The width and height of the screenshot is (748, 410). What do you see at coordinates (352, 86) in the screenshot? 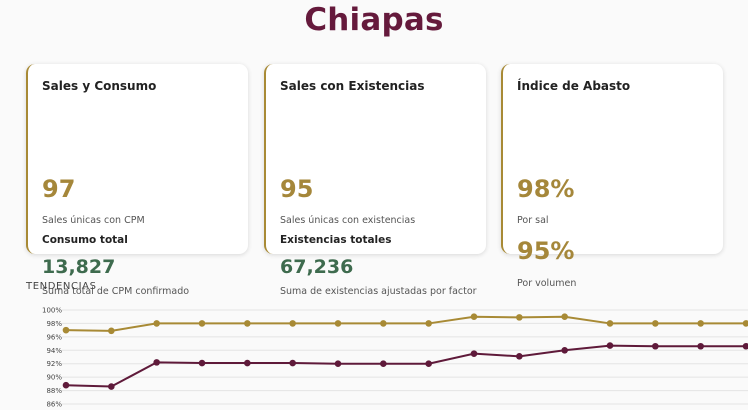
I see `card-title: Sales con Existencias` at bounding box center [352, 86].